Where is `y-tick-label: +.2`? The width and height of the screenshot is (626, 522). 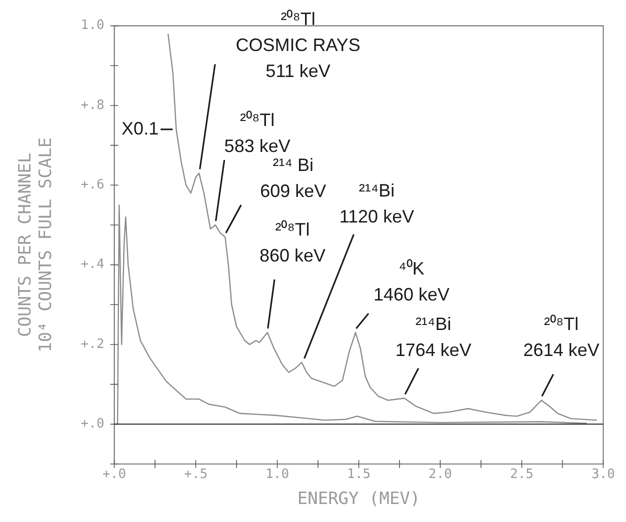 y-tick-label: +.2 is located at coordinates (92, 344).